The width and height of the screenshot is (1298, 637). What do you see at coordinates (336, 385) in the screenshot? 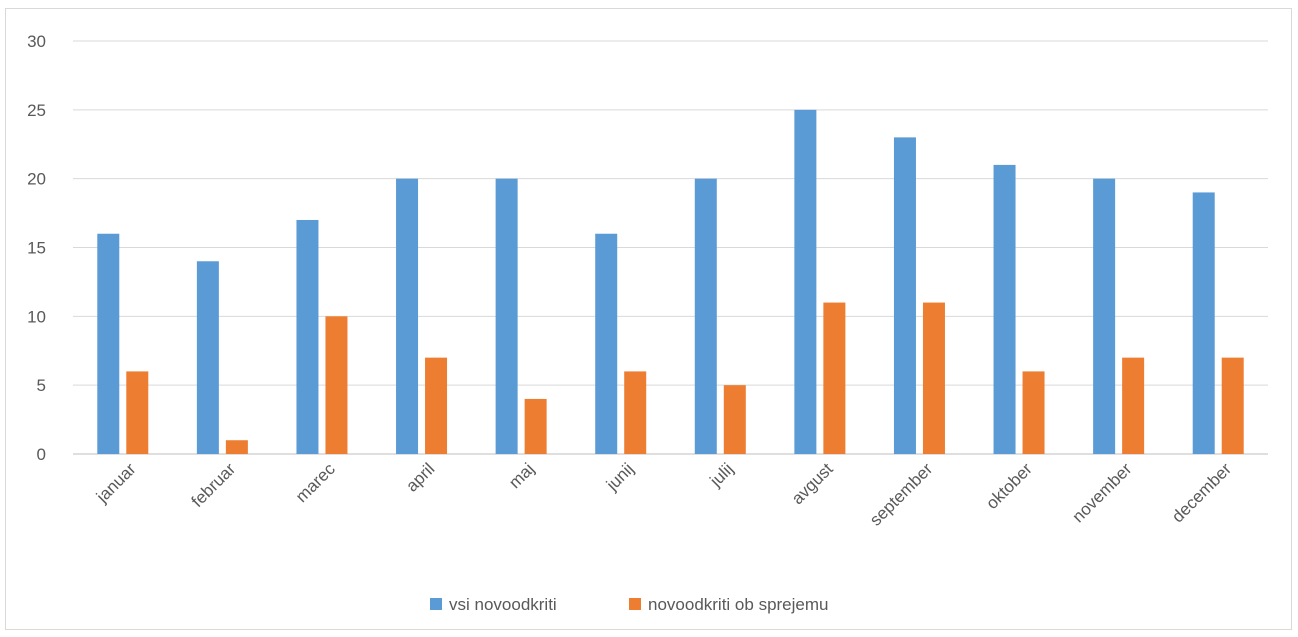
I see `bar-novoodkriti-ob-sprejemu-marec` at bounding box center [336, 385].